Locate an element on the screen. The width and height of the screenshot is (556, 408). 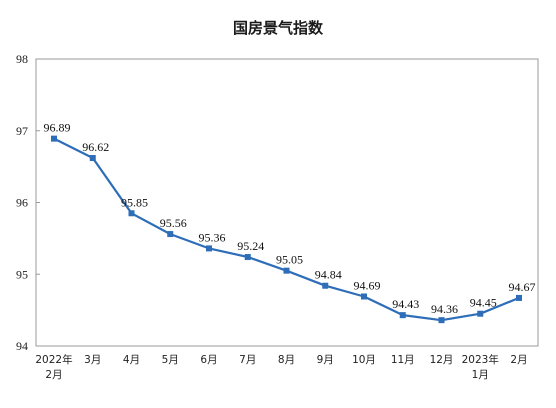
x-tick-label: 5月 is located at coordinates (170, 360).